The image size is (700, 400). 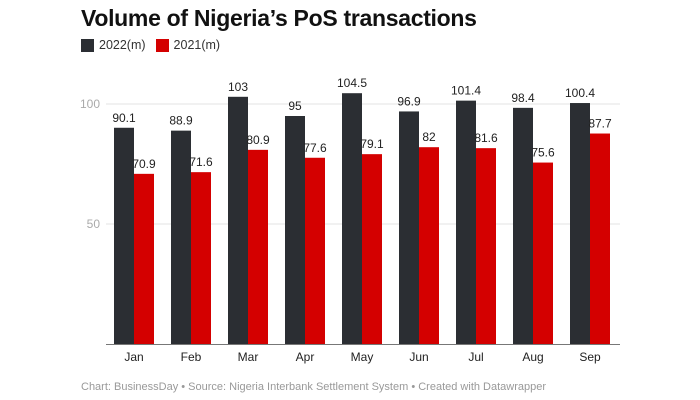 I want to click on x-tick-label: Apr, so click(x=305, y=357).